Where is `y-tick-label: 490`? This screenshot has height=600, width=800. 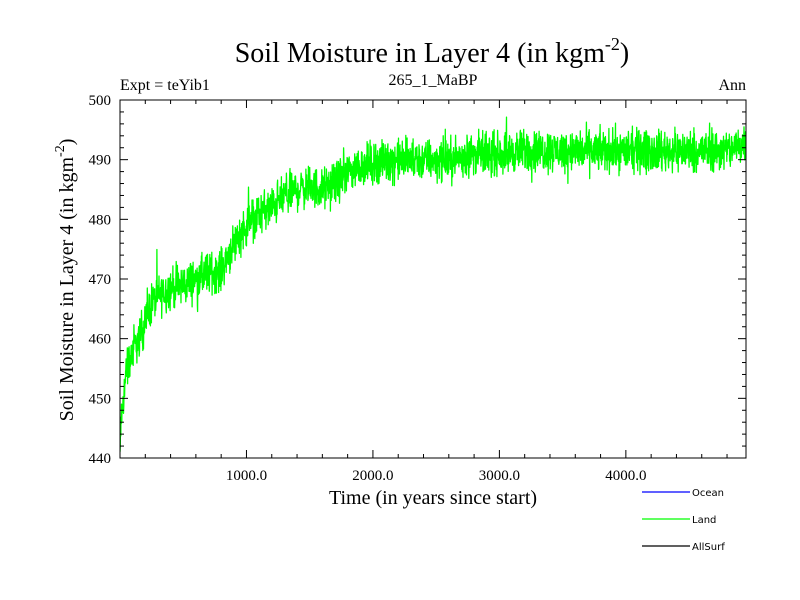
y-tick-label: 490 is located at coordinates (100, 161).